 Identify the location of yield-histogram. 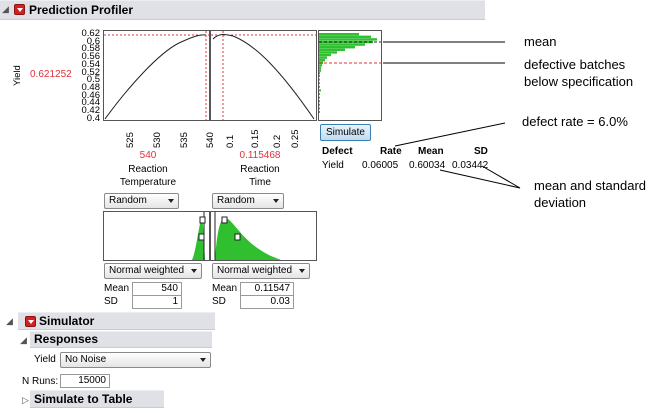
(350, 75).